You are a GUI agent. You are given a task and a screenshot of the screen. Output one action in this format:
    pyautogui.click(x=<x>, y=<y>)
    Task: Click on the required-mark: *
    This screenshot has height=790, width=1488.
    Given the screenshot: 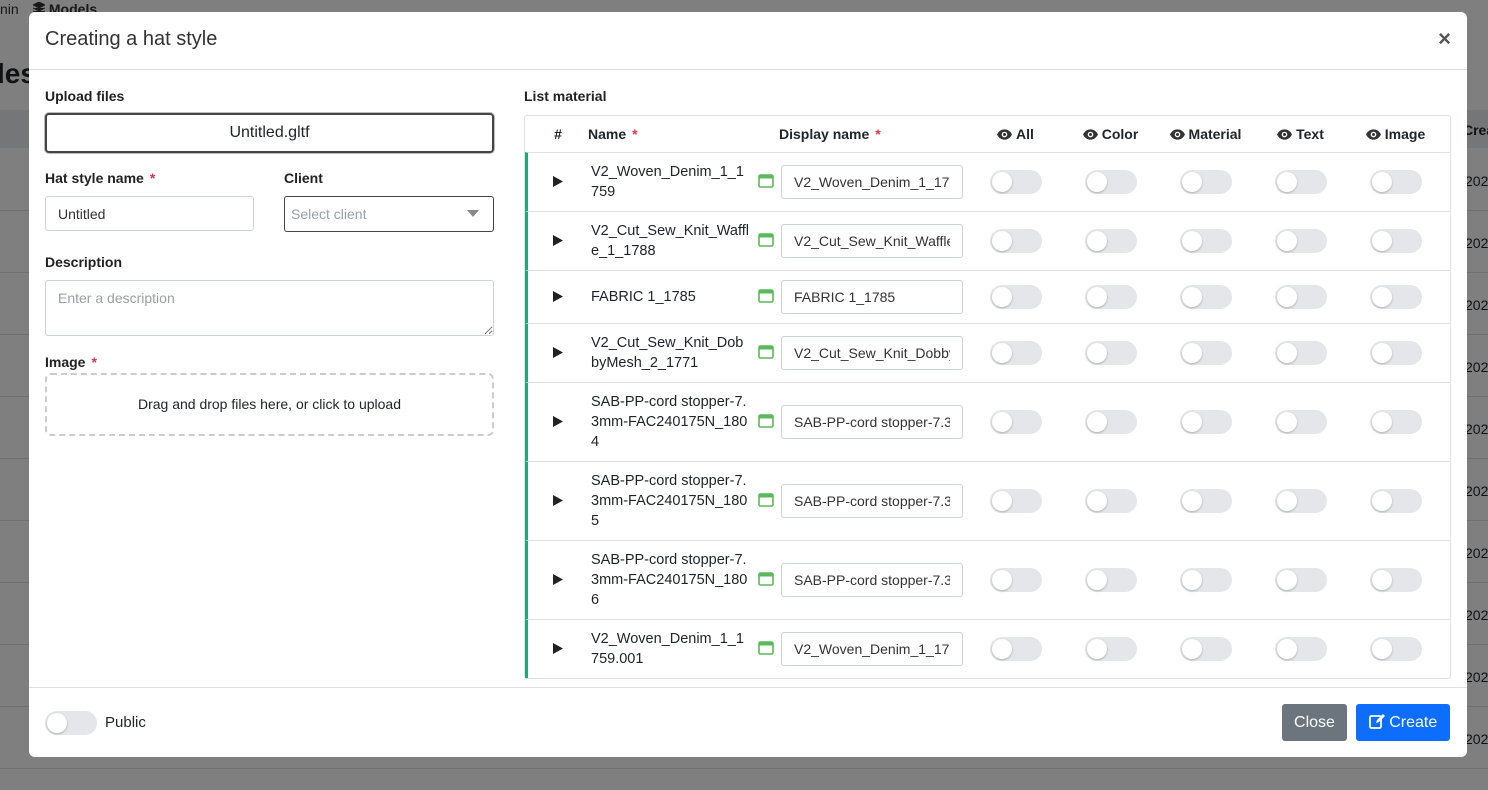 What is the action you would take?
    pyautogui.click(x=152, y=178)
    